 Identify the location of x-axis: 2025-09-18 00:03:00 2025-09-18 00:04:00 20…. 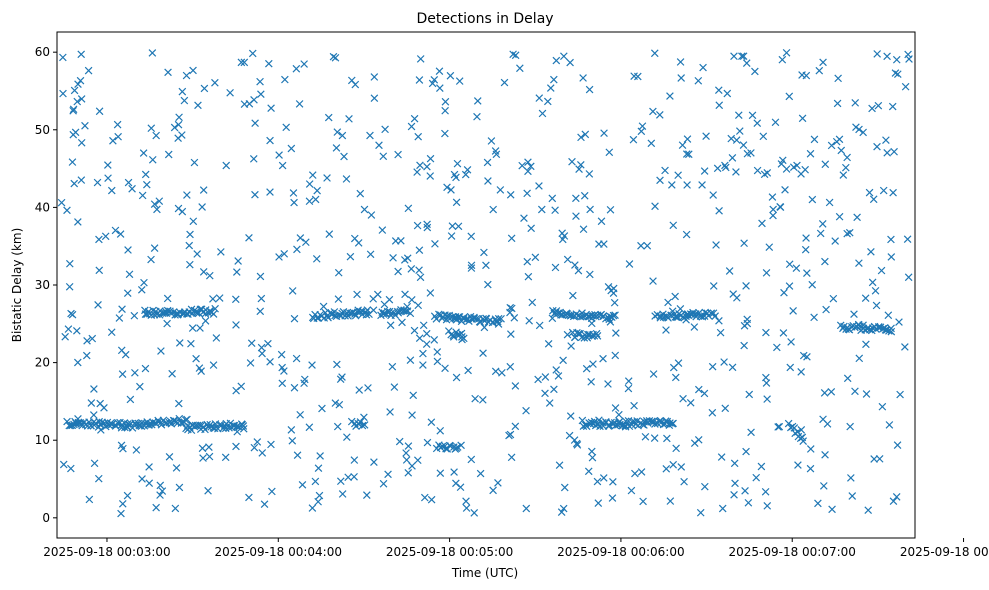
(516, 548).